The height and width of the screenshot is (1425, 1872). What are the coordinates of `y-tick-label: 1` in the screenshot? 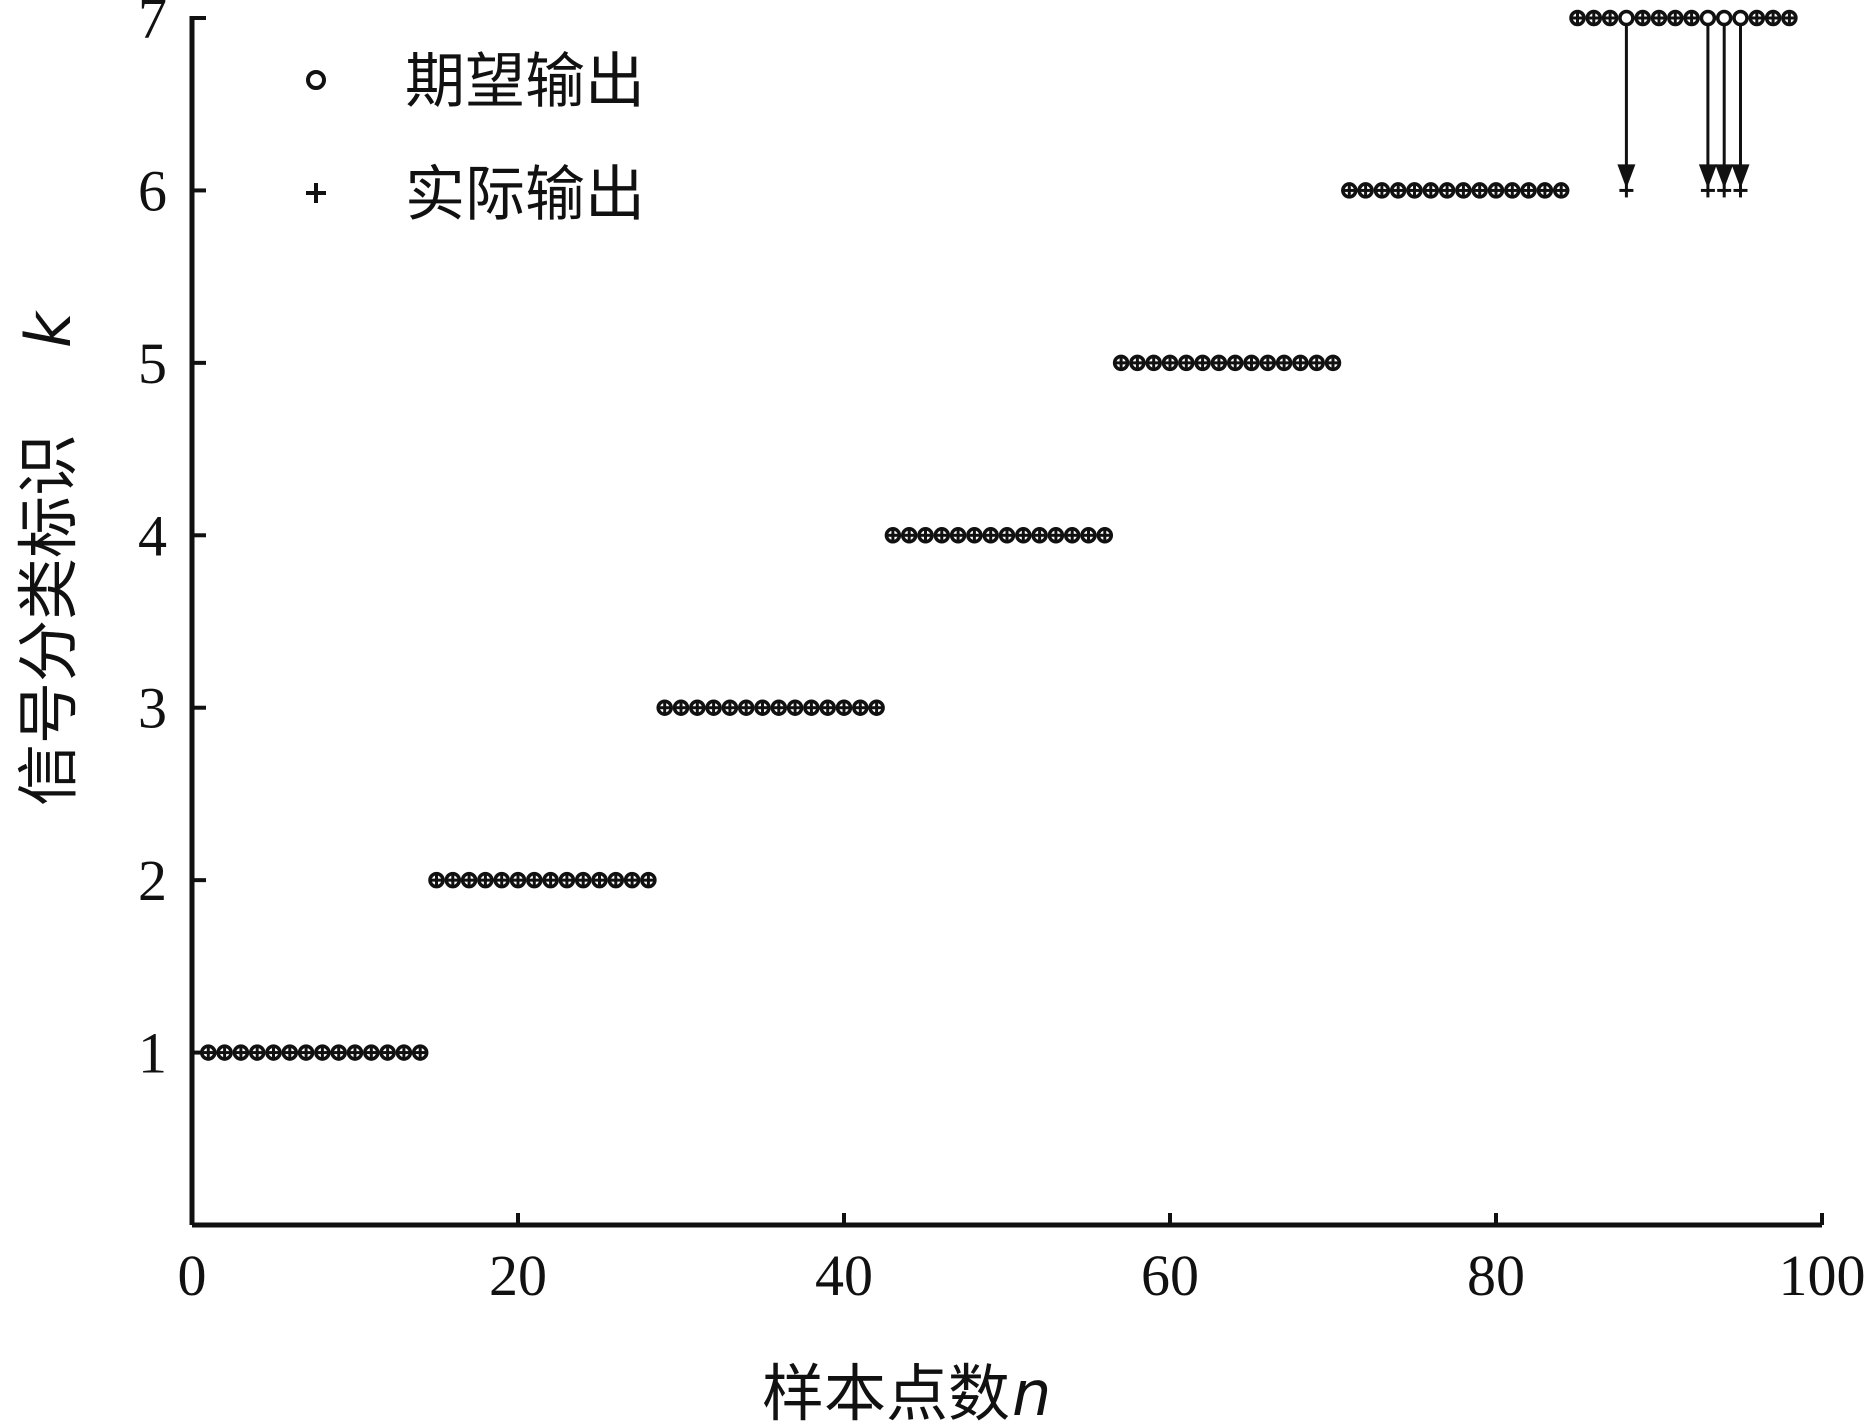 It's located at (152, 1053).